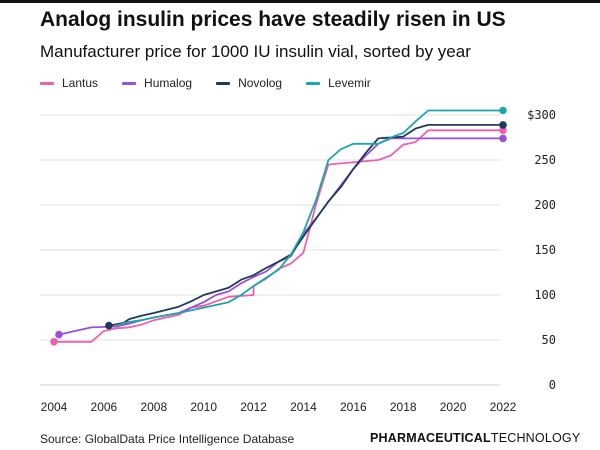 This screenshot has width=600, height=450. Describe the element at coordinates (535, 438) in the screenshot. I see `publisher-logo-light: TECHNOLOGY` at that location.